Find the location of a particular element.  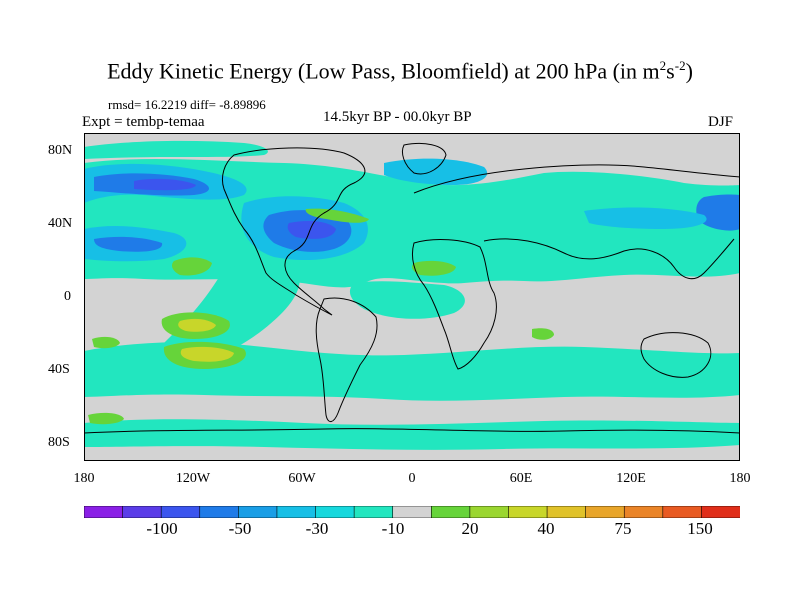

coast-eurasia is located at coordinates (576, 222).